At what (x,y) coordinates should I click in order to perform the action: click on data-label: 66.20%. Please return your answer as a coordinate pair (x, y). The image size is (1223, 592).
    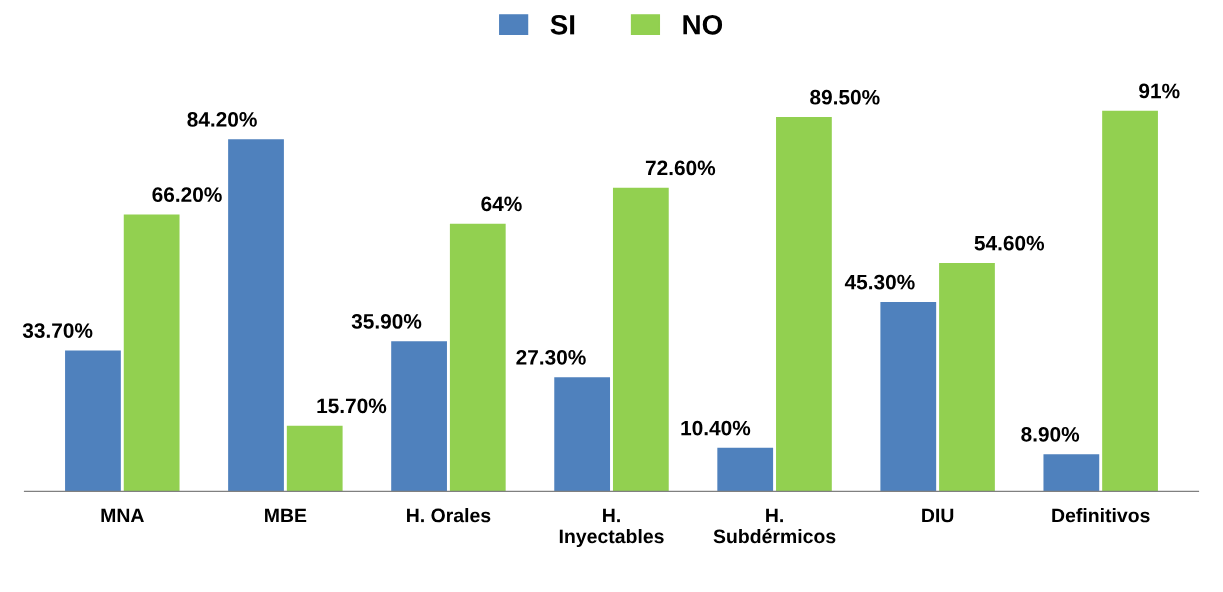
    Looking at the image, I should click on (187, 195).